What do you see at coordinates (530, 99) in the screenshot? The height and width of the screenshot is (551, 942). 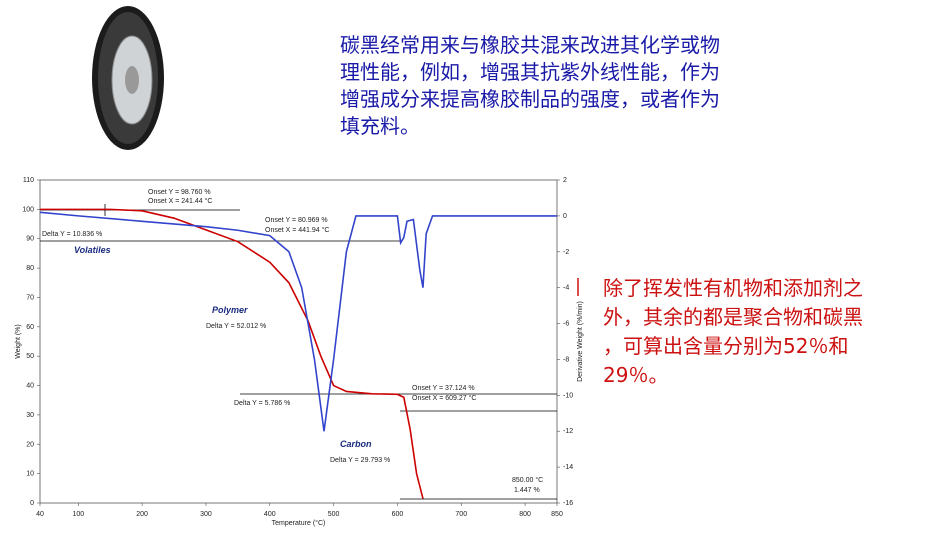 I see `top-line: 增强成分来提高橡胶制品的强度，或者作为` at bounding box center [530, 99].